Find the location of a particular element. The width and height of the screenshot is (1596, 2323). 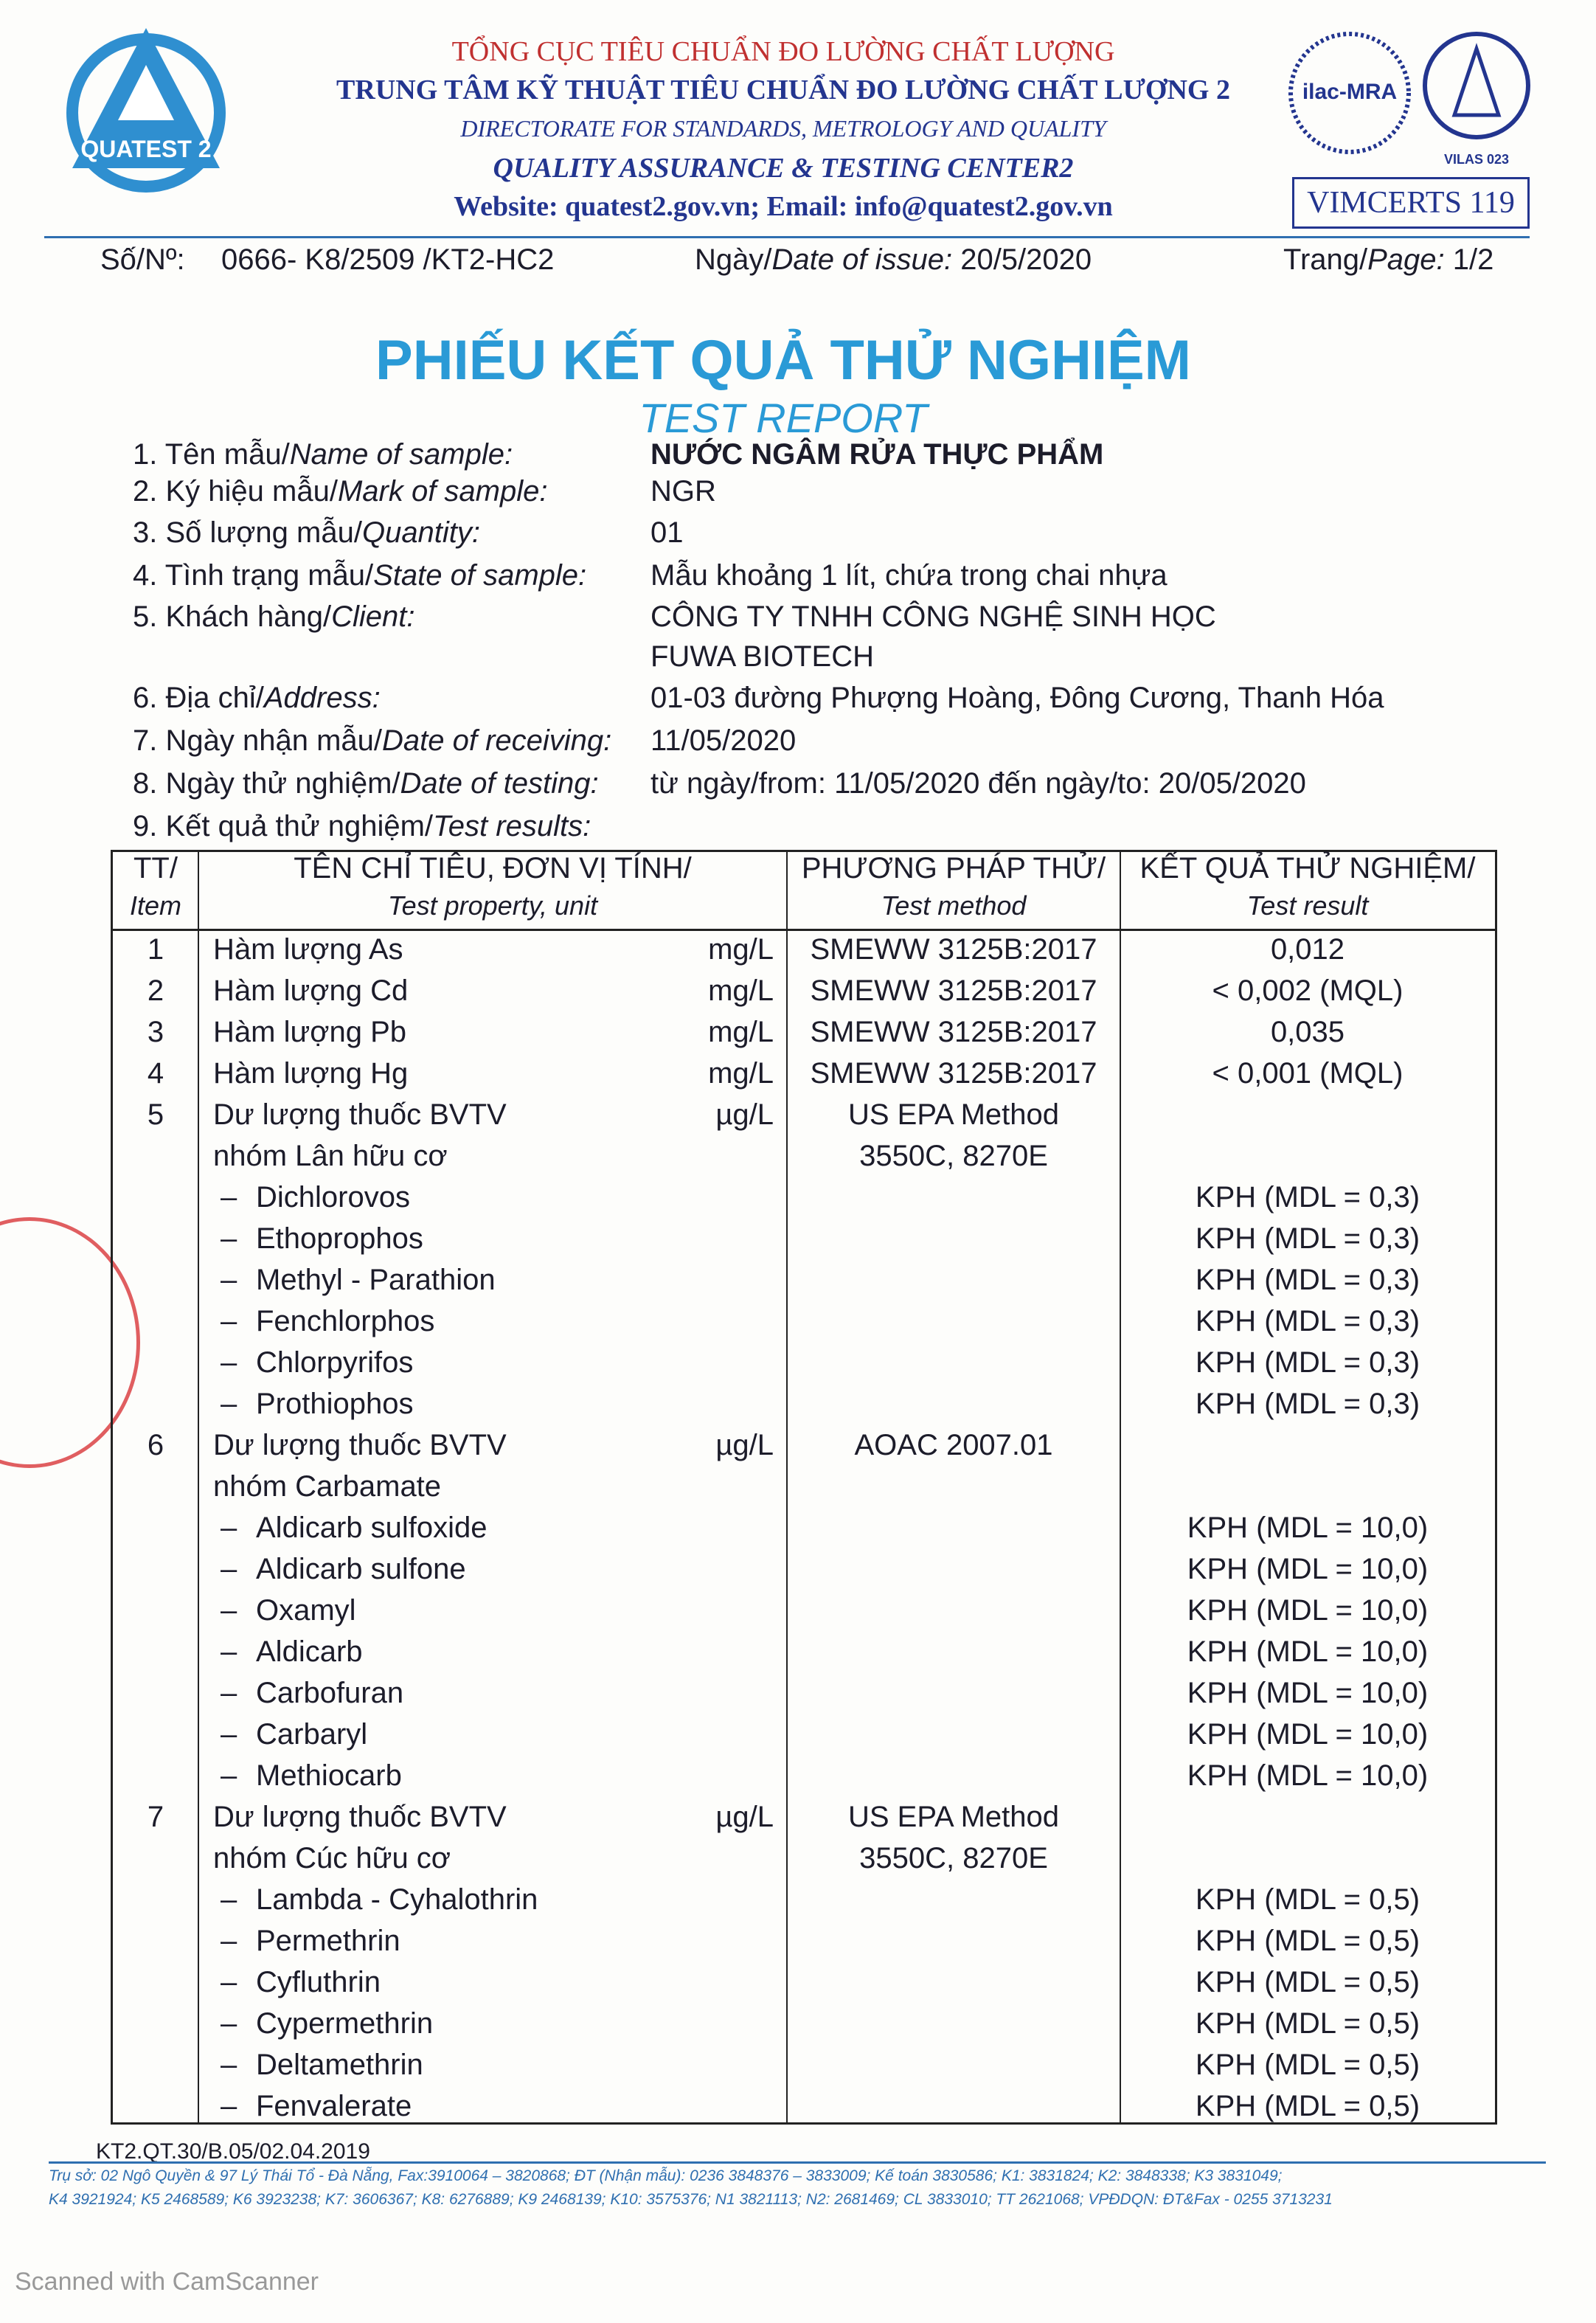

field-label-vi: Tên mẫu/ is located at coordinates (227, 455).